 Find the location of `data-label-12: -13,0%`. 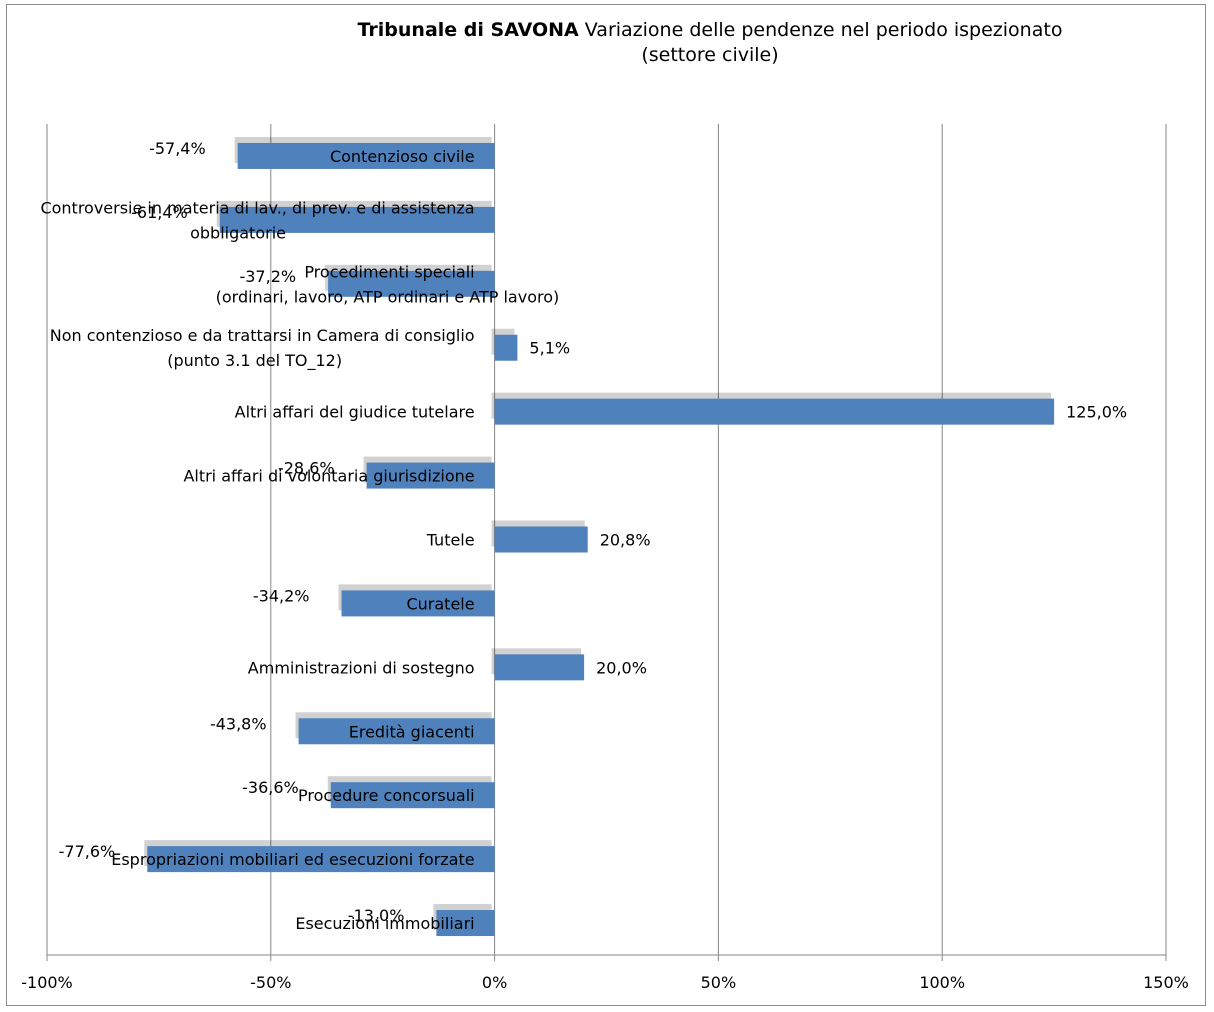

data-label-12: -13,0% is located at coordinates (376, 915).